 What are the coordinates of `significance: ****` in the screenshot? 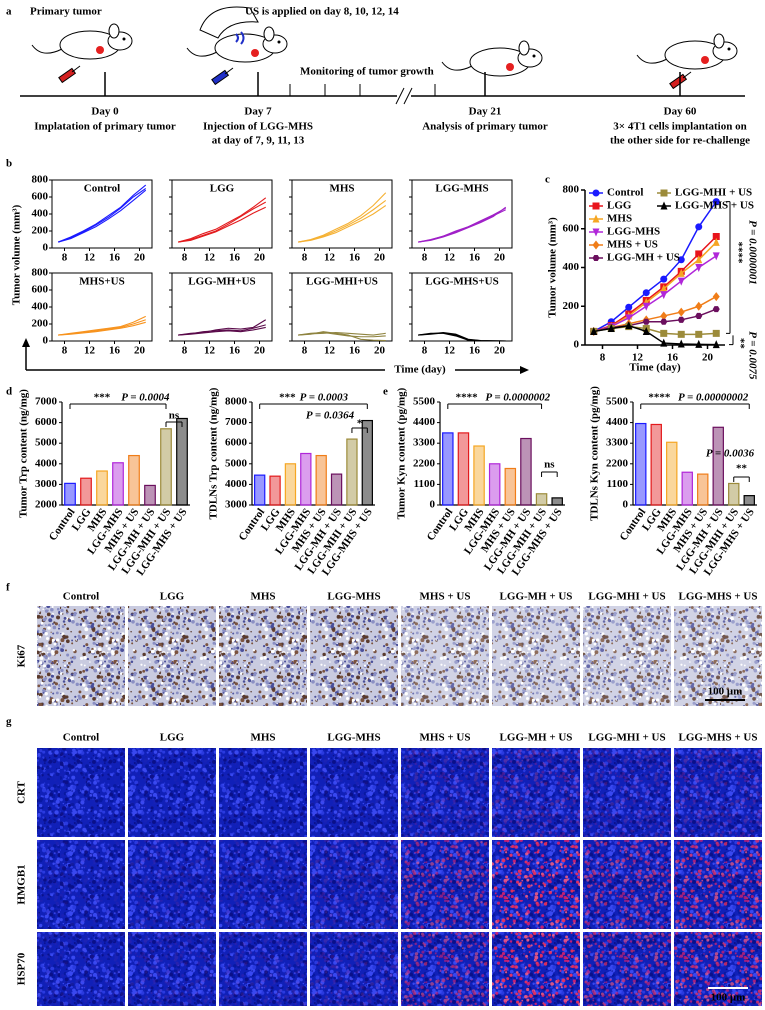 It's located at (467, 398).